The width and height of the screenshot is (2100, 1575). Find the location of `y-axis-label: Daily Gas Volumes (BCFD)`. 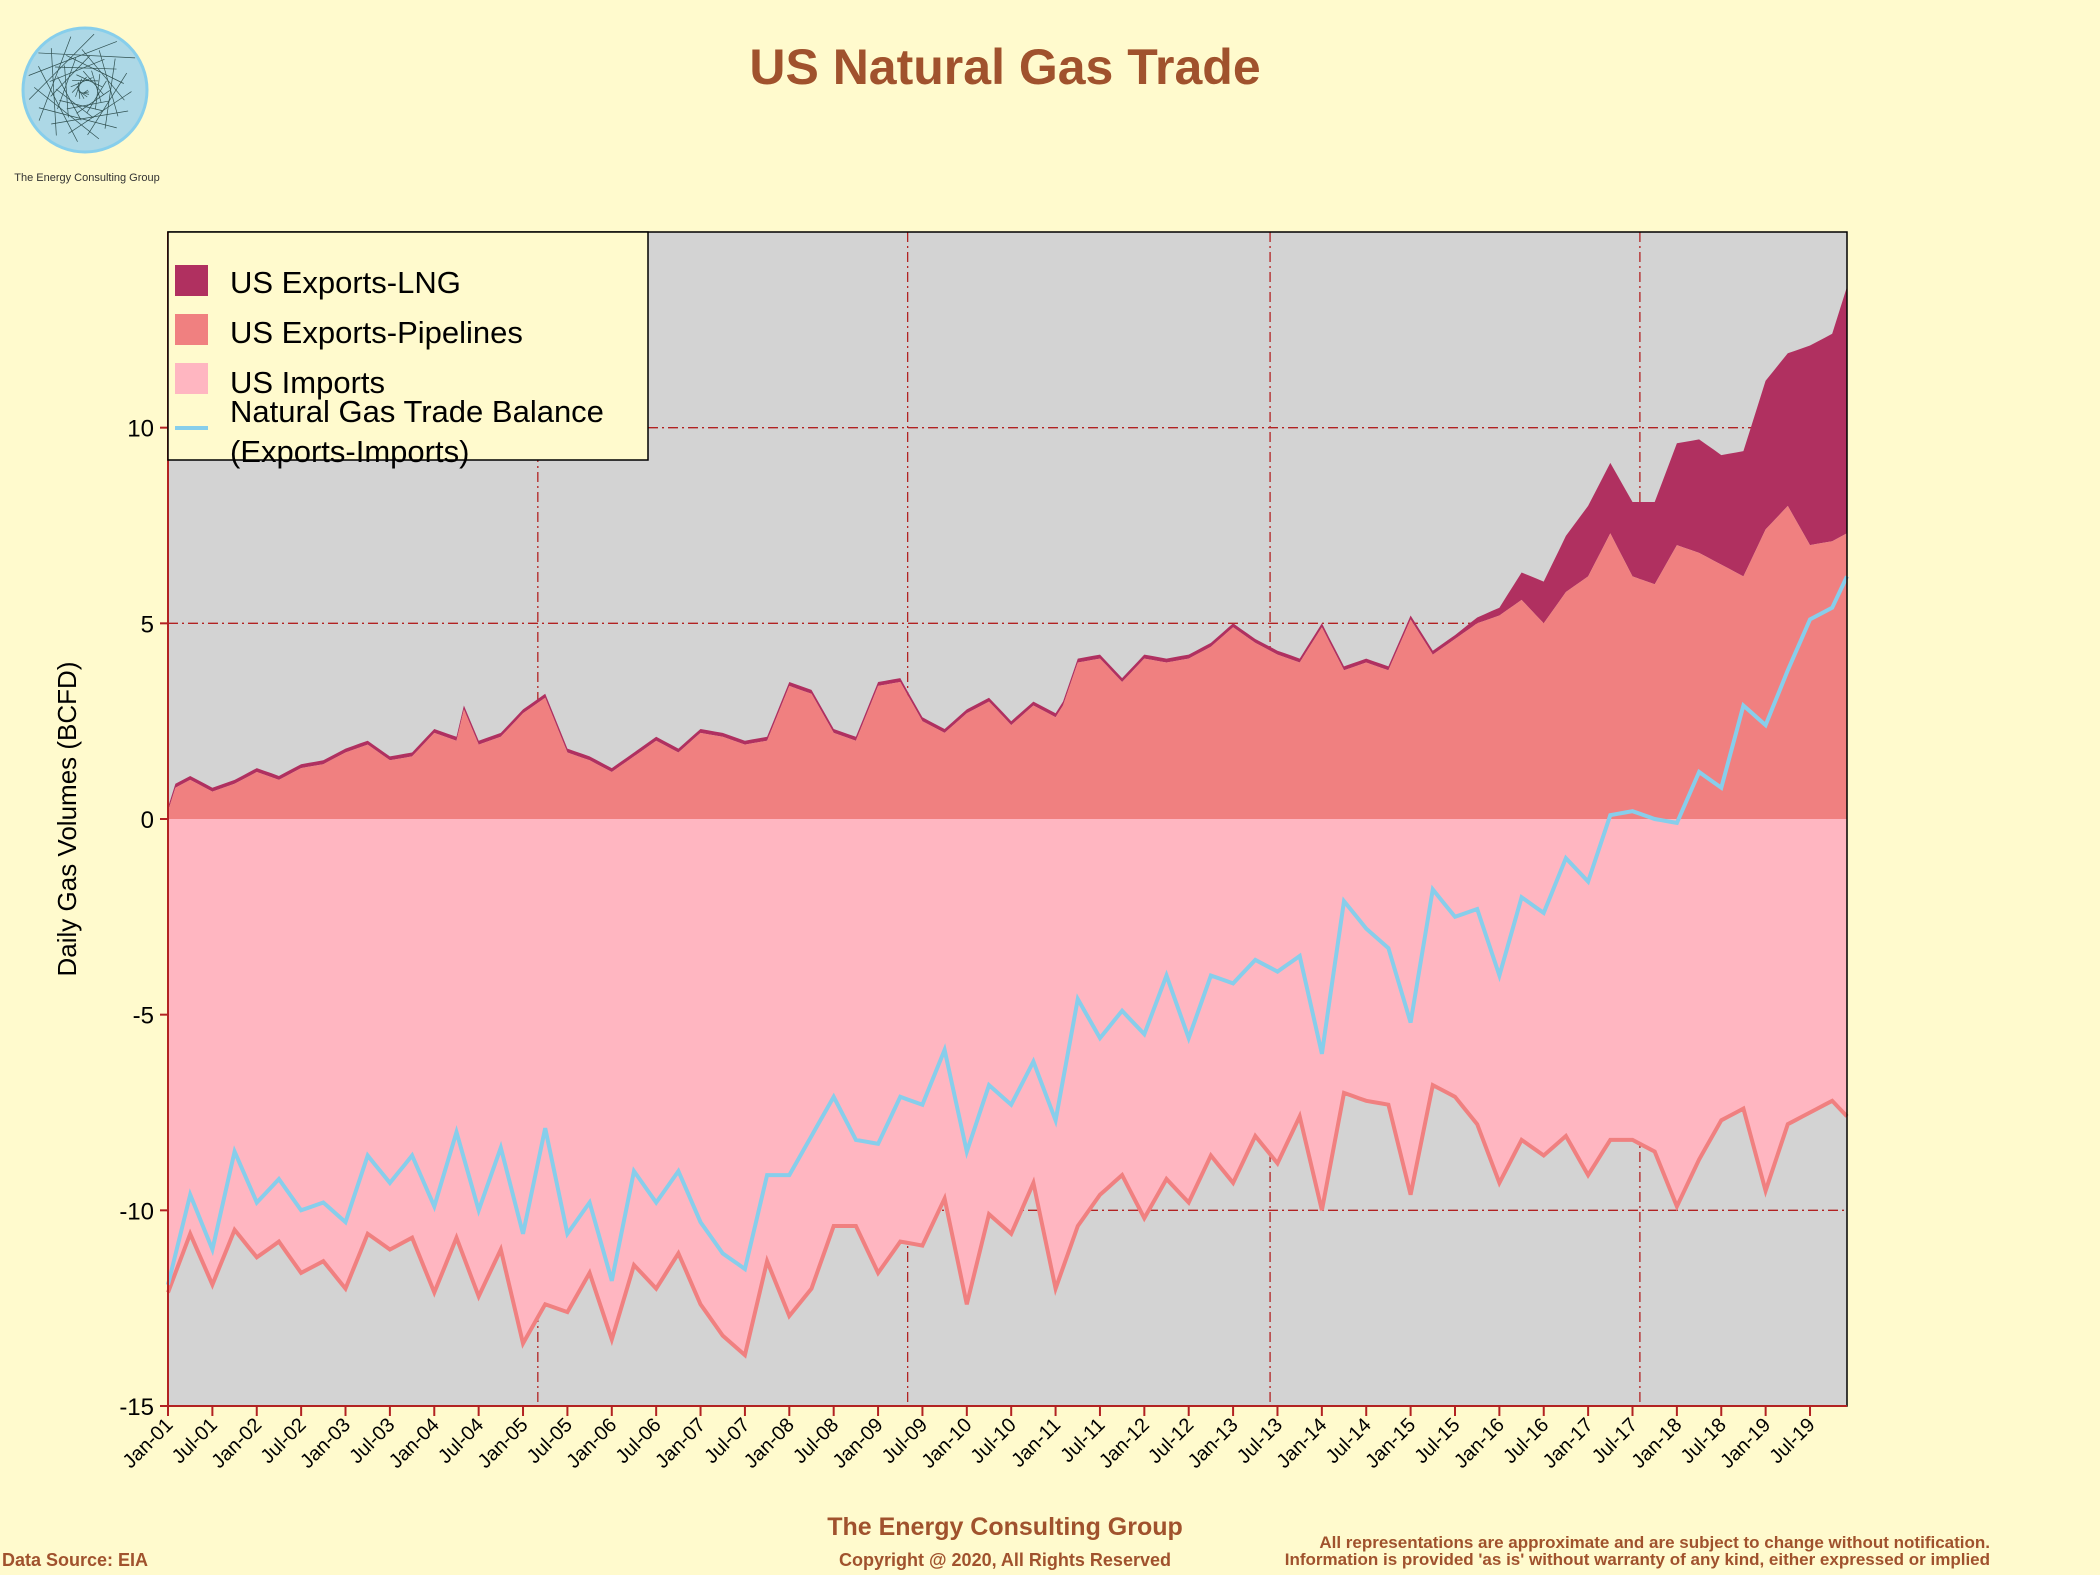

y-axis-label: Daily Gas Volumes (BCFD) is located at coordinates (67, 819).